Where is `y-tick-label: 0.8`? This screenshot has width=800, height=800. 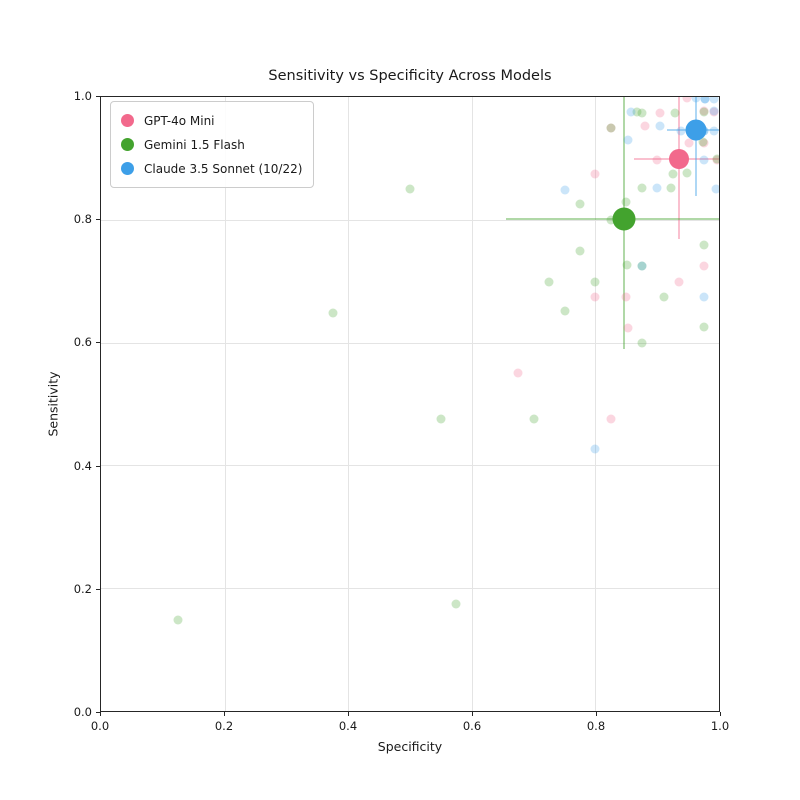
y-tick-label: 0.8 is located at coordinates (82, 219).